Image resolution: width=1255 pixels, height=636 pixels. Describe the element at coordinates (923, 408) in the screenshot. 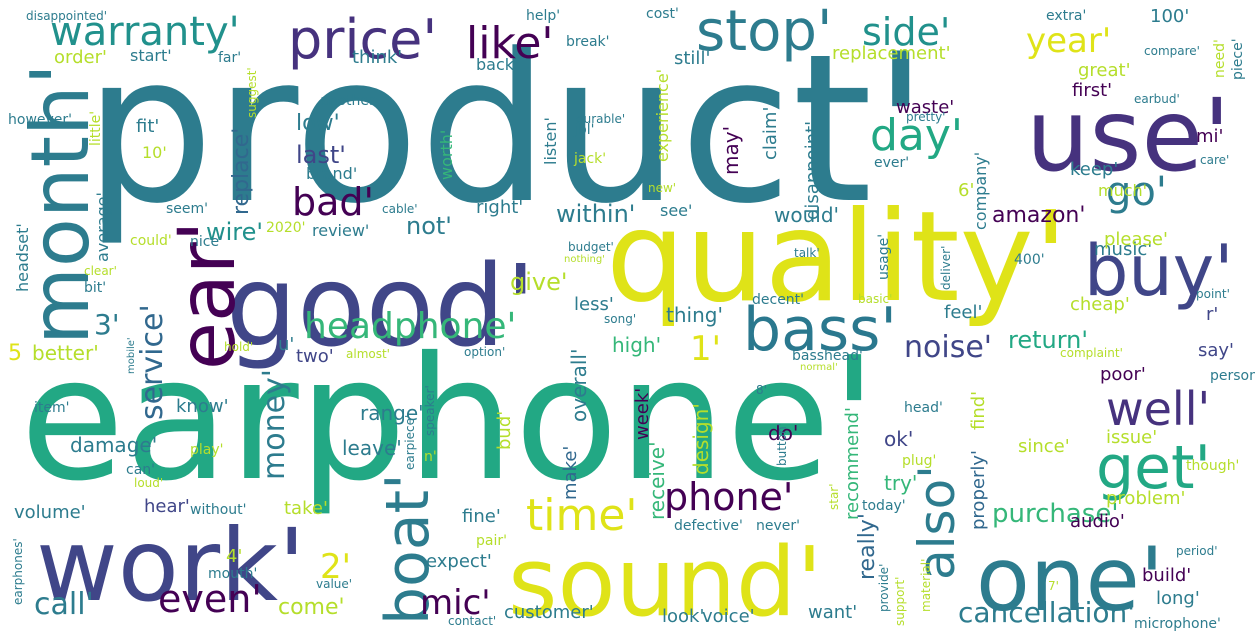

I see `word-cloud-word: head'` at that location.